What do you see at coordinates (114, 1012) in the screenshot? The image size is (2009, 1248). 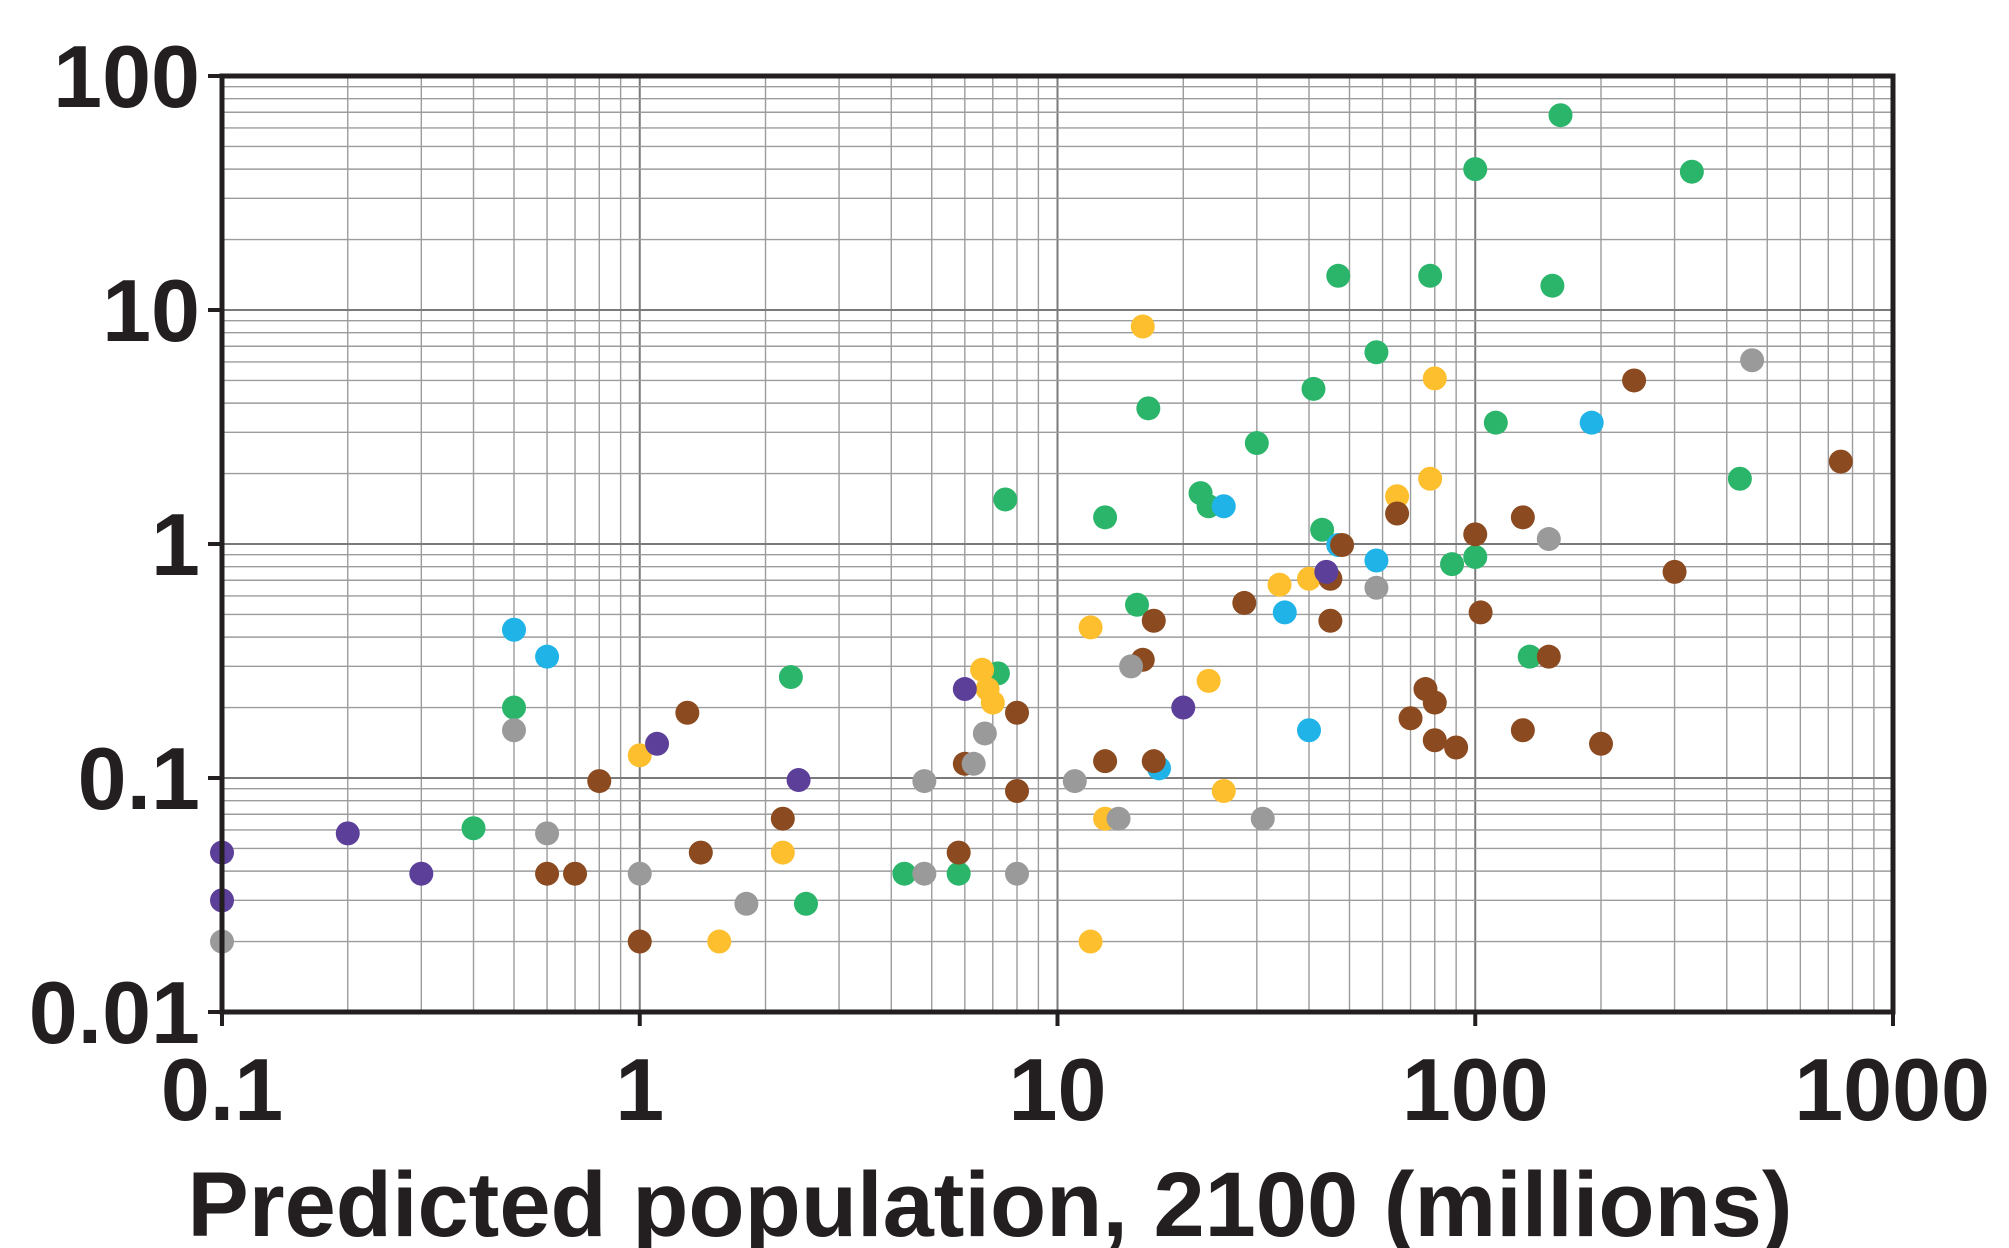 I see `y-tick-label: 0.01` at bounding box center [114, 1012].